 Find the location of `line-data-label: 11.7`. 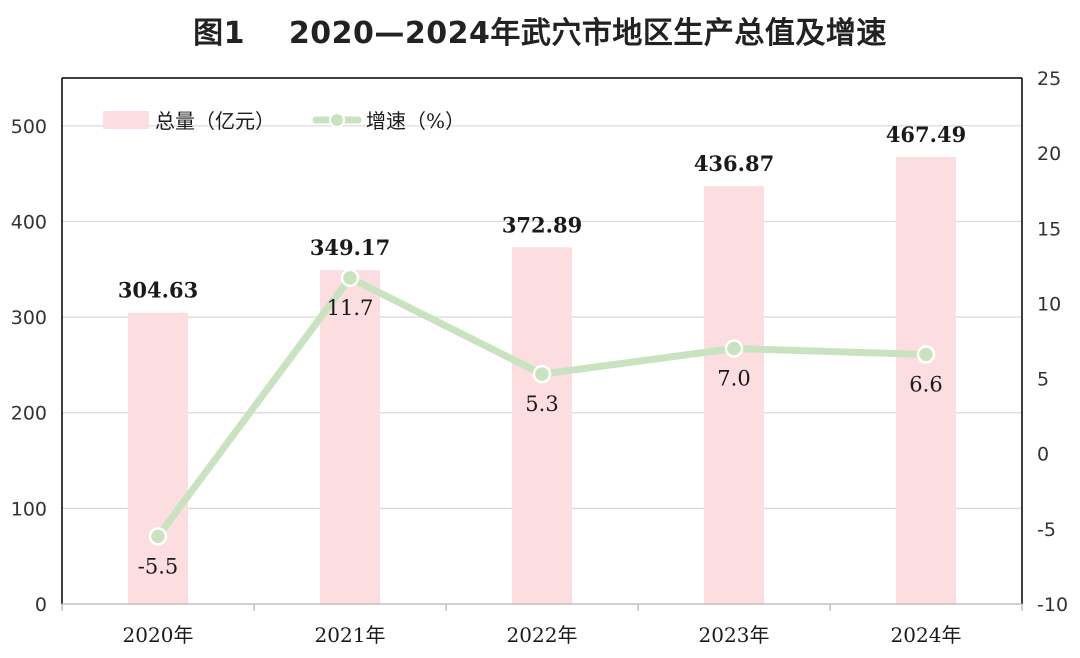

line-data-label: 11.7 is located at coordinates (350, 308).